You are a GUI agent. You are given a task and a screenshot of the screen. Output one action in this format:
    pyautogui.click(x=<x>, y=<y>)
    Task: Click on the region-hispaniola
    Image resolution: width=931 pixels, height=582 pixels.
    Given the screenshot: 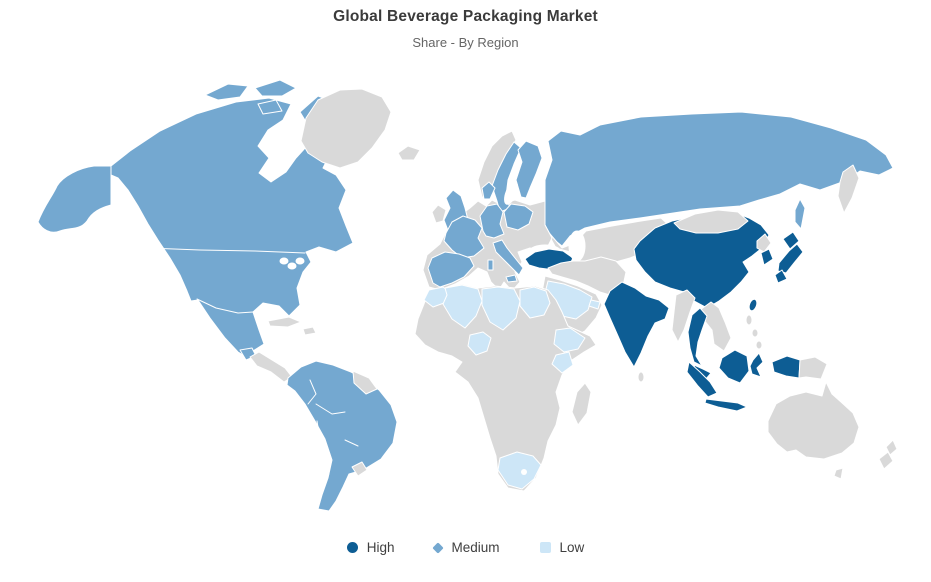 What is the action you would take?
    pyautogui.click(x=309, y=331)
    